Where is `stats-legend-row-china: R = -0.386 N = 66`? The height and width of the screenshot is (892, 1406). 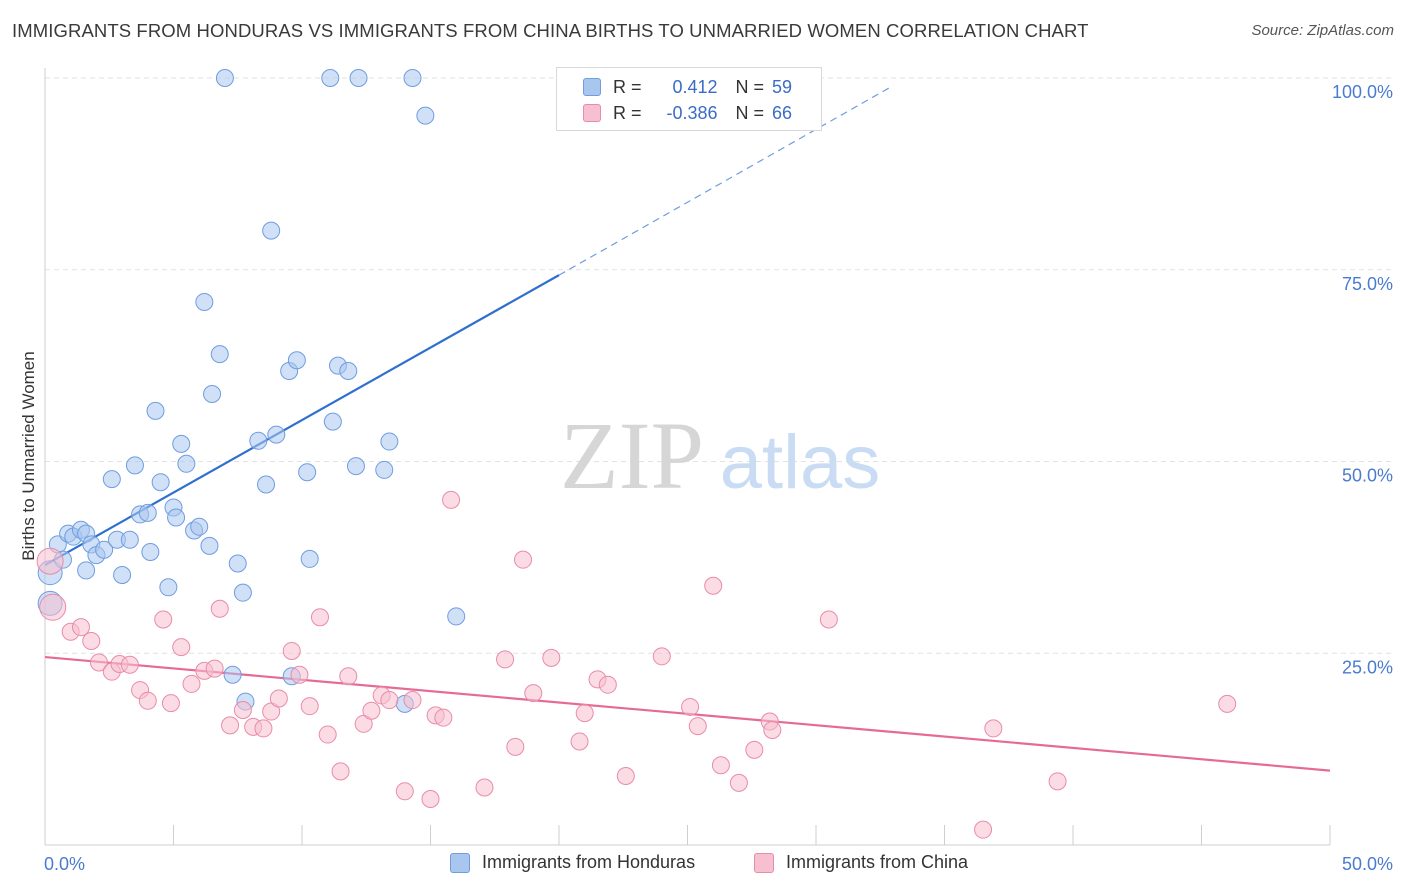 stats-legend-row-china: R = -0.386 N = 66 is located at coordinates (687, 113).